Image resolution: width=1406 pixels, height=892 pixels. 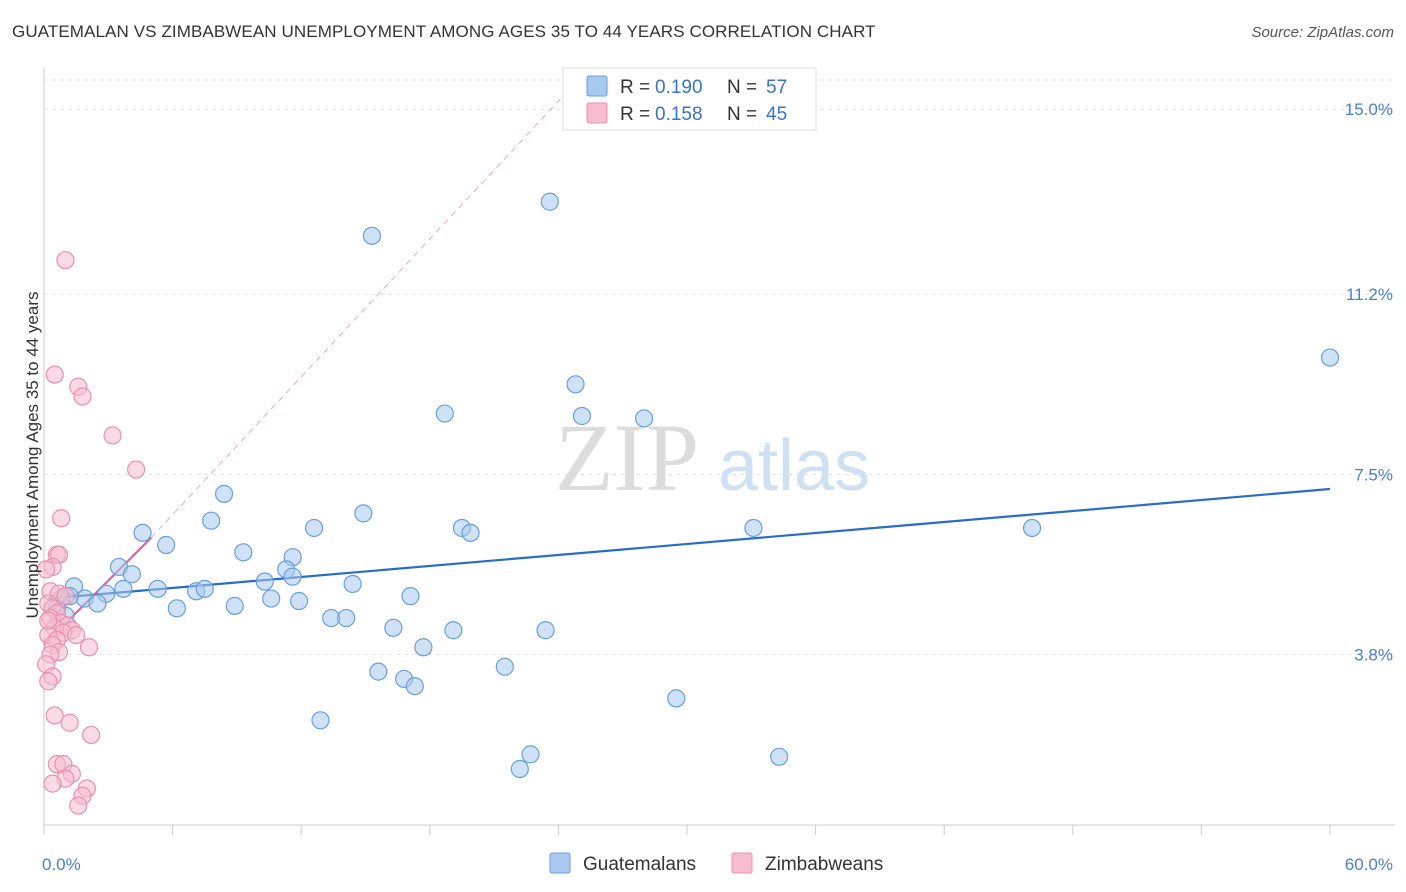 What do you see at coordinates (1369, 109) in the screenshot?
I see `y-tick-label-3: 15.0%` at bounding box center [1369, 109].